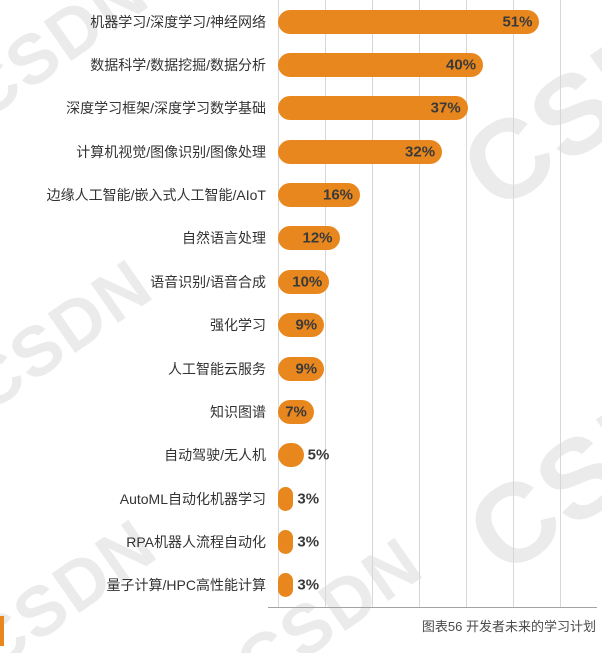  I want to click on category-label: 知识图谱, so click(238, 411).